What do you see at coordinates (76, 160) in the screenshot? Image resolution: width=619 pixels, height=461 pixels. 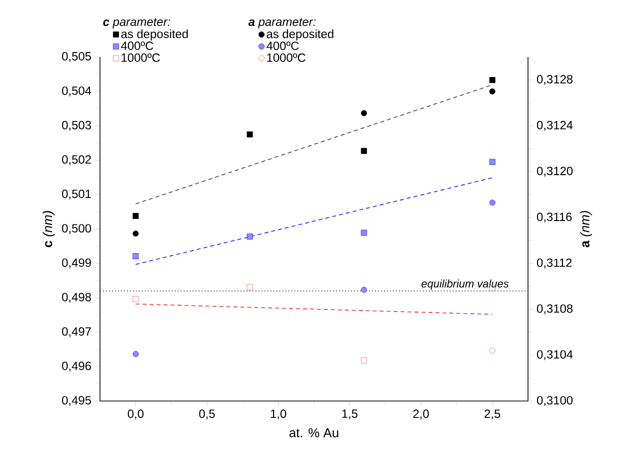 I see `y-tick-label: 0,502` at bounding box center [76, 160].